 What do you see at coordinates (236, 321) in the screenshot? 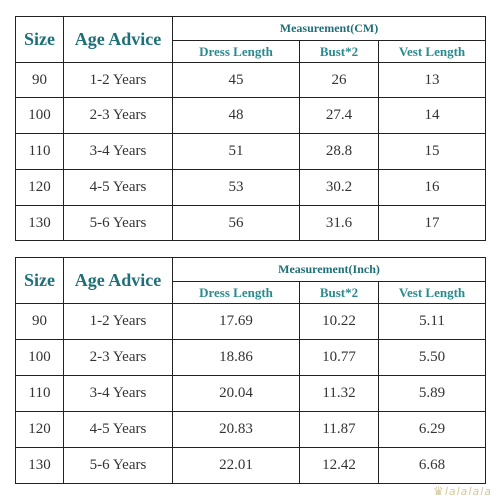
I see `dress-length-cell: 17.69` at bounding box center [236, 321].